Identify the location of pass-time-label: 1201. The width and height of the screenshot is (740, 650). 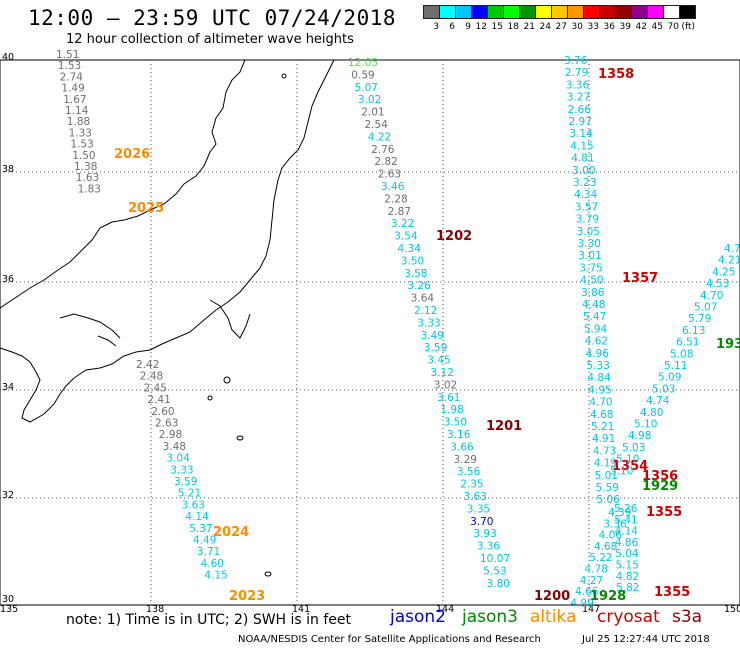
(504, 426).